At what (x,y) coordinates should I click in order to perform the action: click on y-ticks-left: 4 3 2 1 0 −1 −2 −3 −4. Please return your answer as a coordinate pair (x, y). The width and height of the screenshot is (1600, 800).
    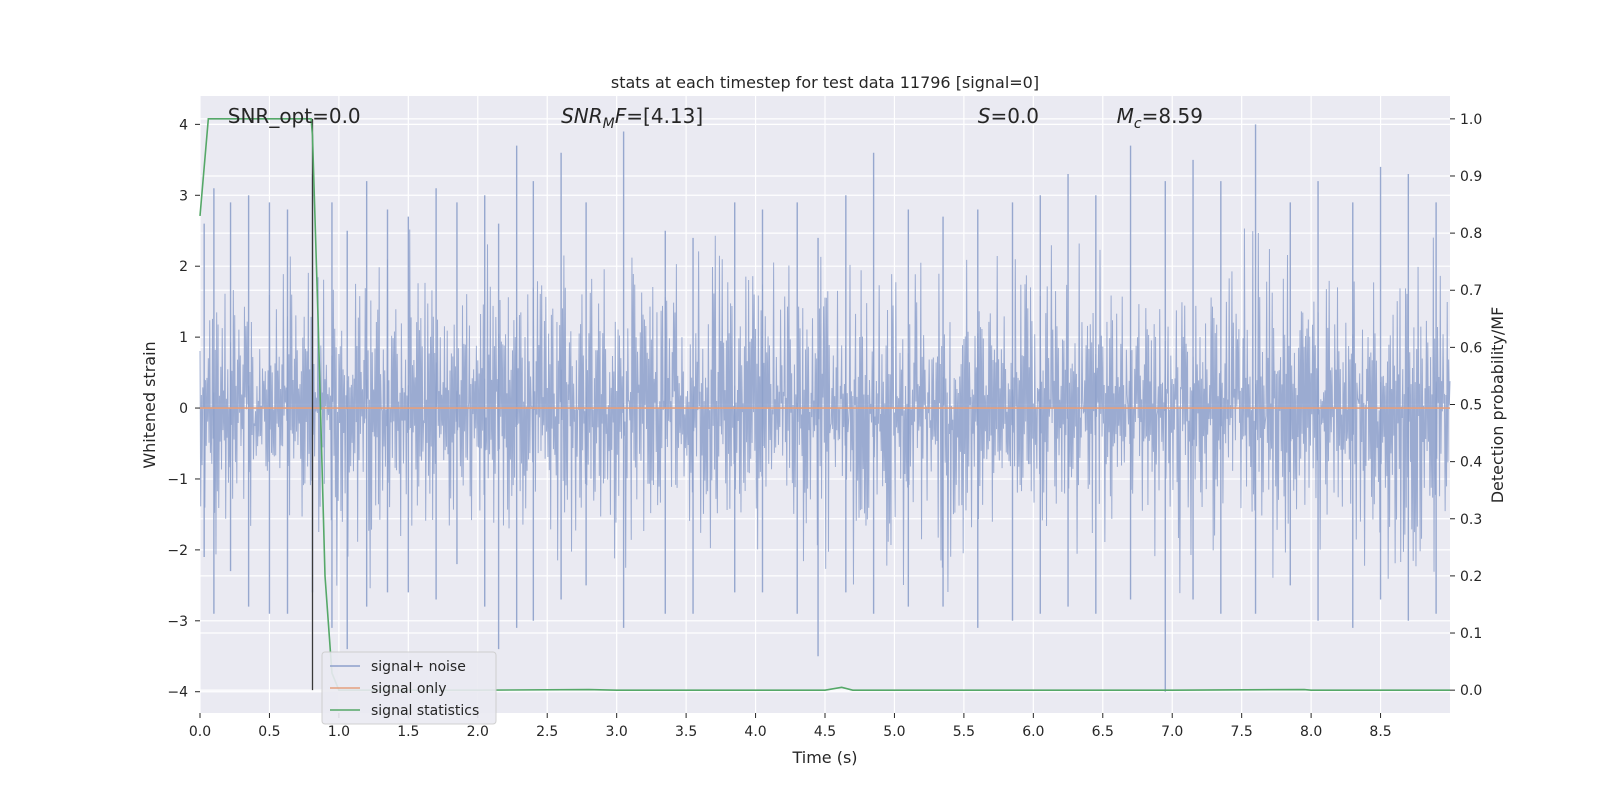
    Looking at the image, I should click on (183, 409).